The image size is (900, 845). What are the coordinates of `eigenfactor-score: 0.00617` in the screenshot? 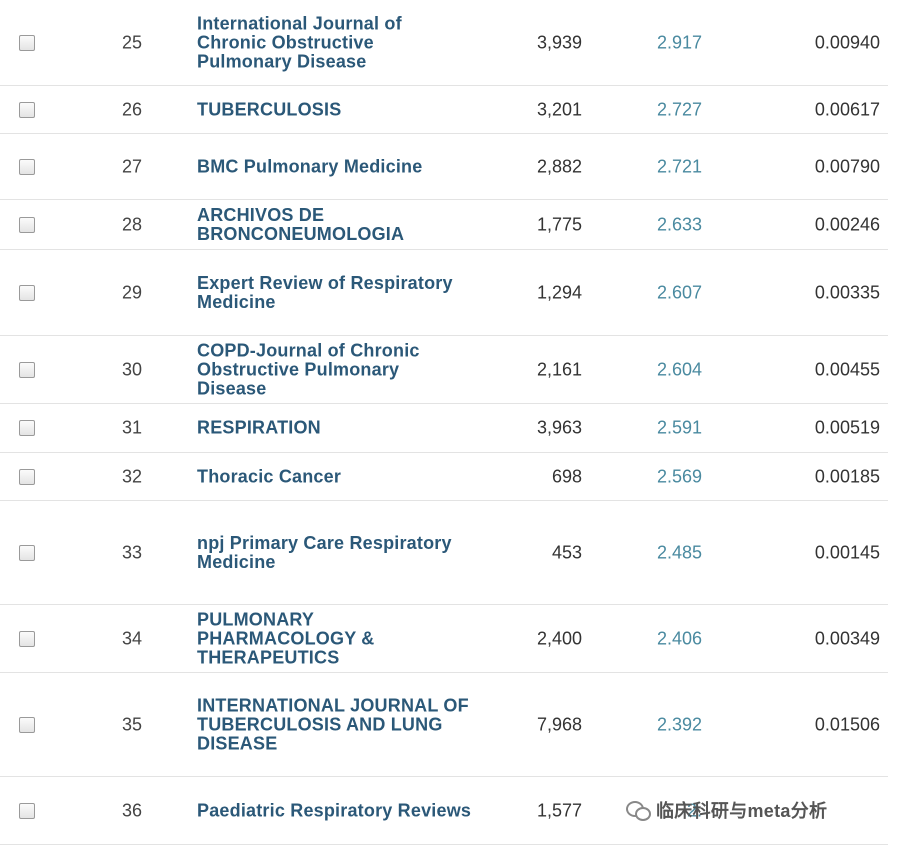 It's located at (847, 109).